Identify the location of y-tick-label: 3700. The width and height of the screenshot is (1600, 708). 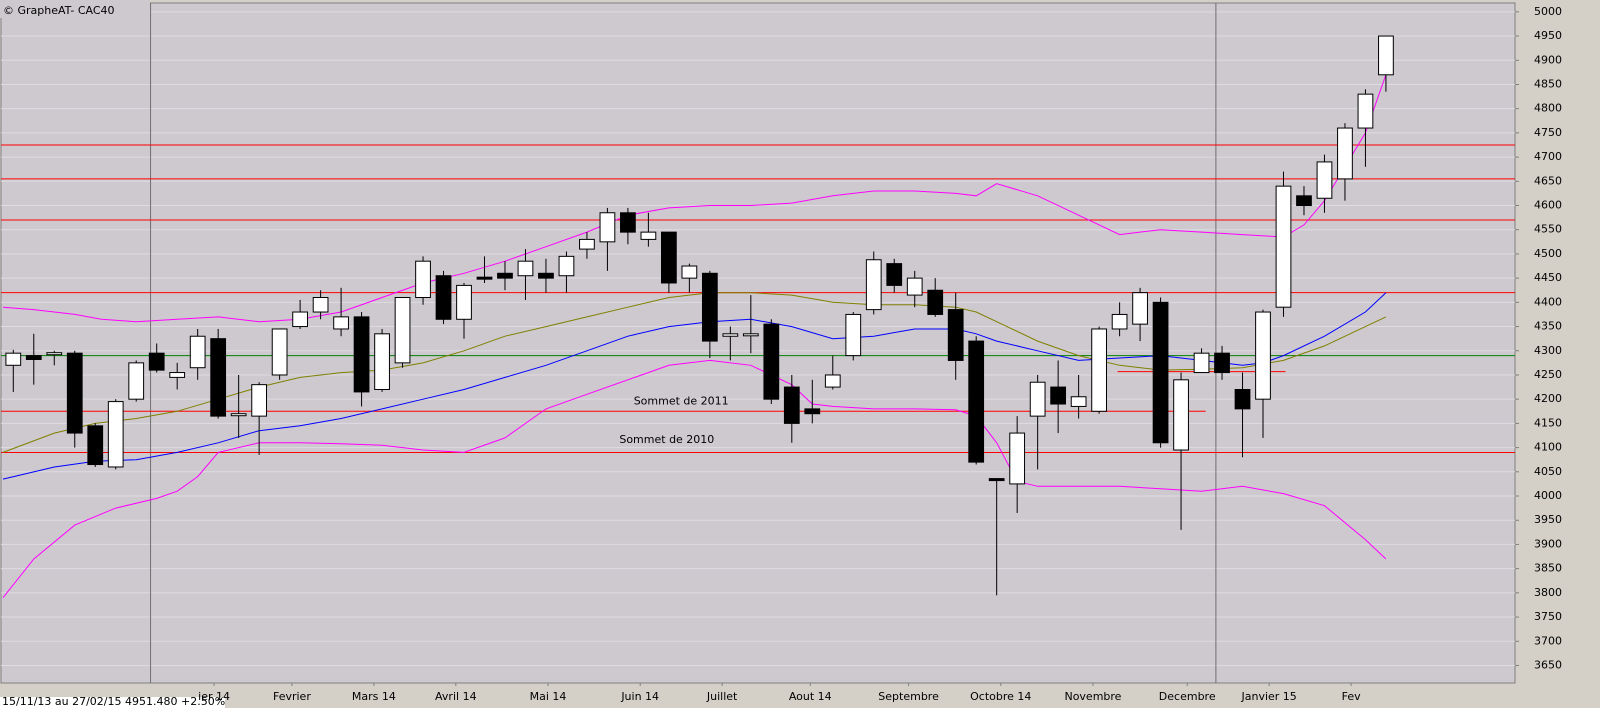
(1548, 640).